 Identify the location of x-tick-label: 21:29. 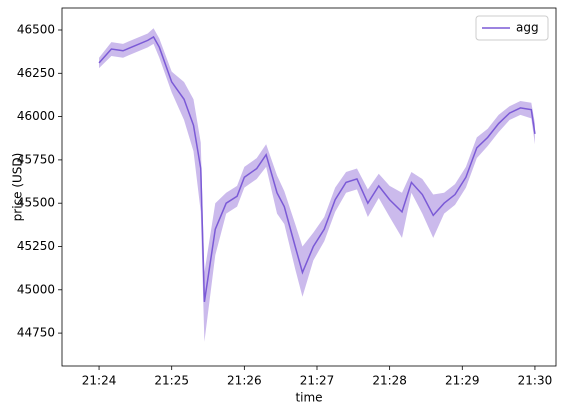
(462, 381).